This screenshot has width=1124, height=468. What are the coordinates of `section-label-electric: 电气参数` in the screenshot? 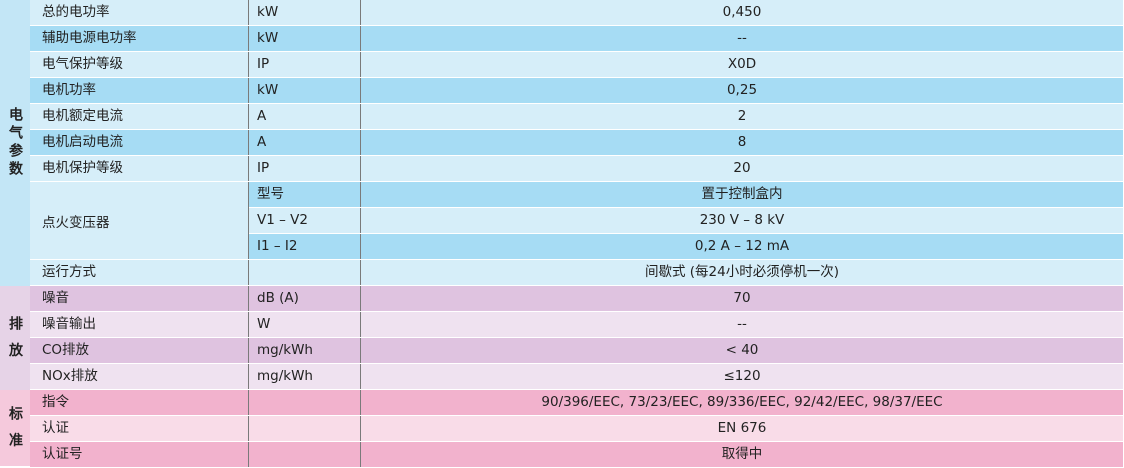 It's located at (15, 143).